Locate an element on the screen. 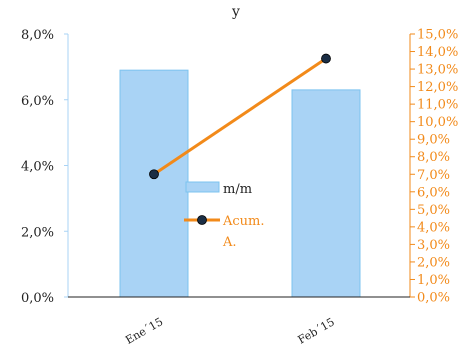 The image size is (472, 353). right-tick-label: 9,0% is located at coordinates (433, 140).